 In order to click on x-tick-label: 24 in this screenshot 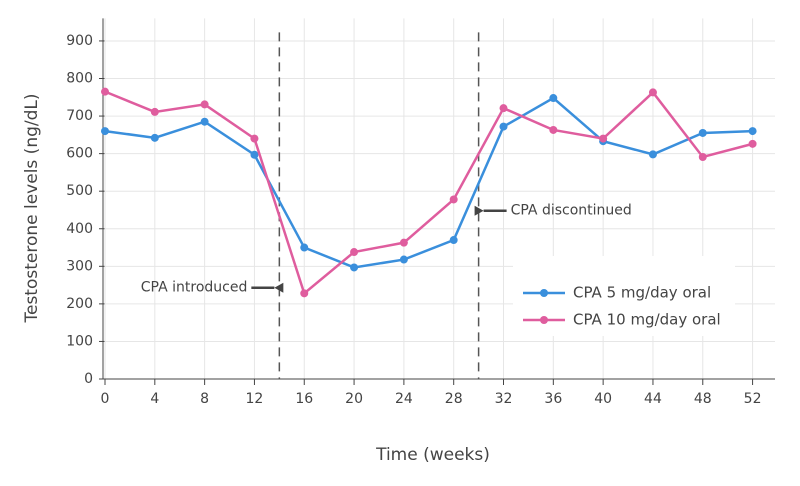, I will do `click(404, 399)`.